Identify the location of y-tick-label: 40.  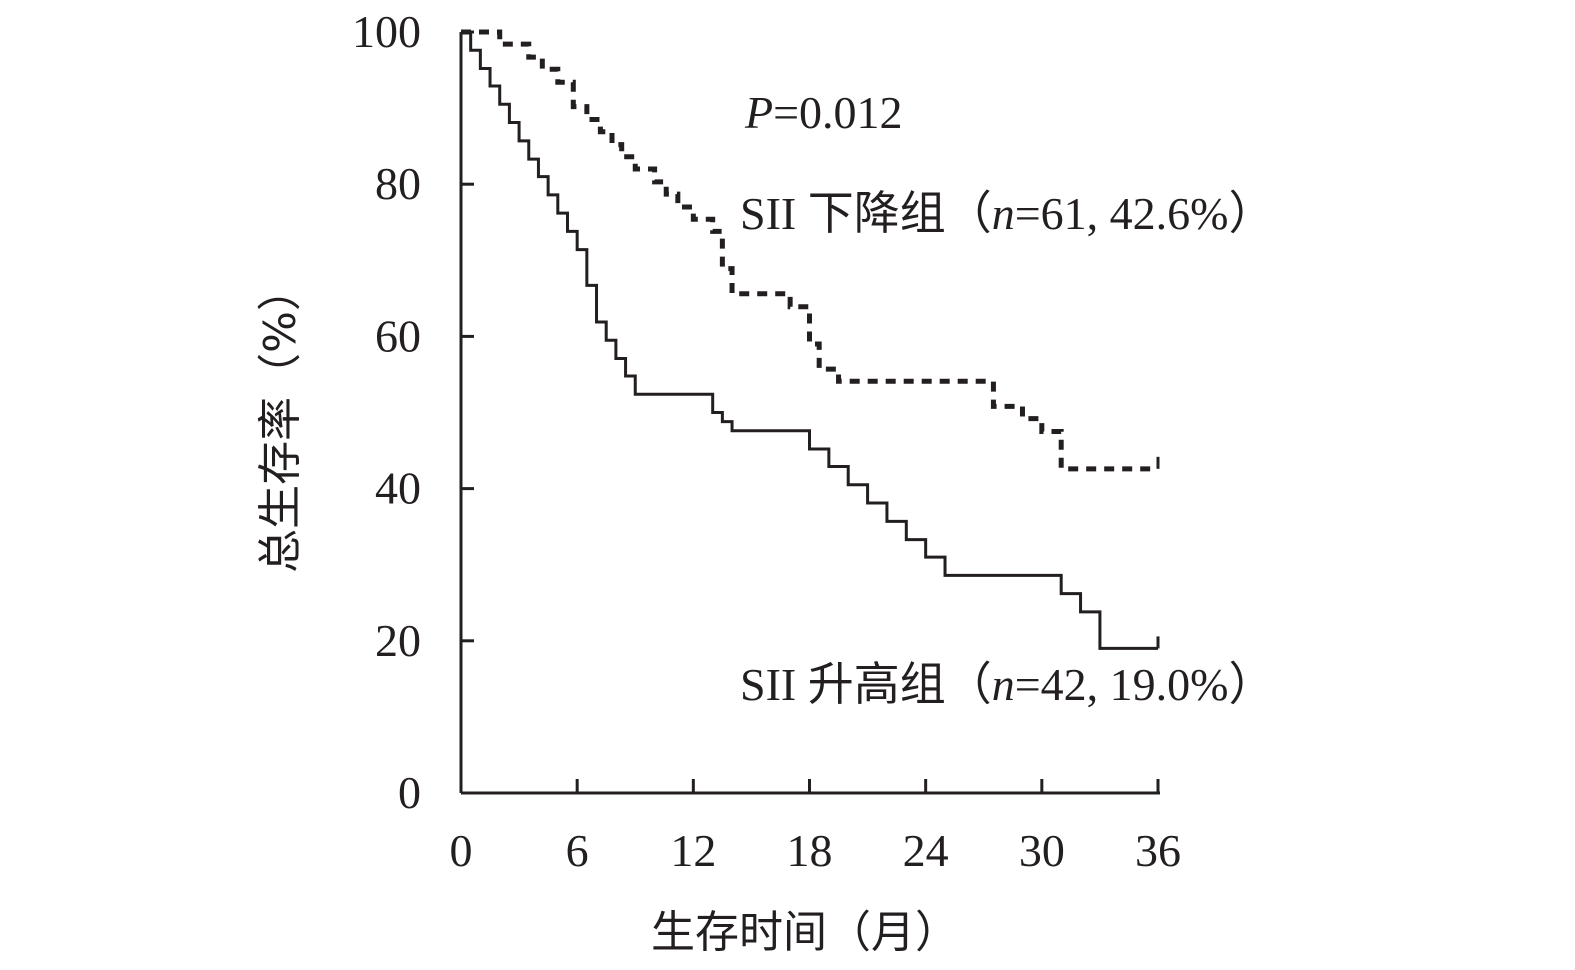
(398, 488).